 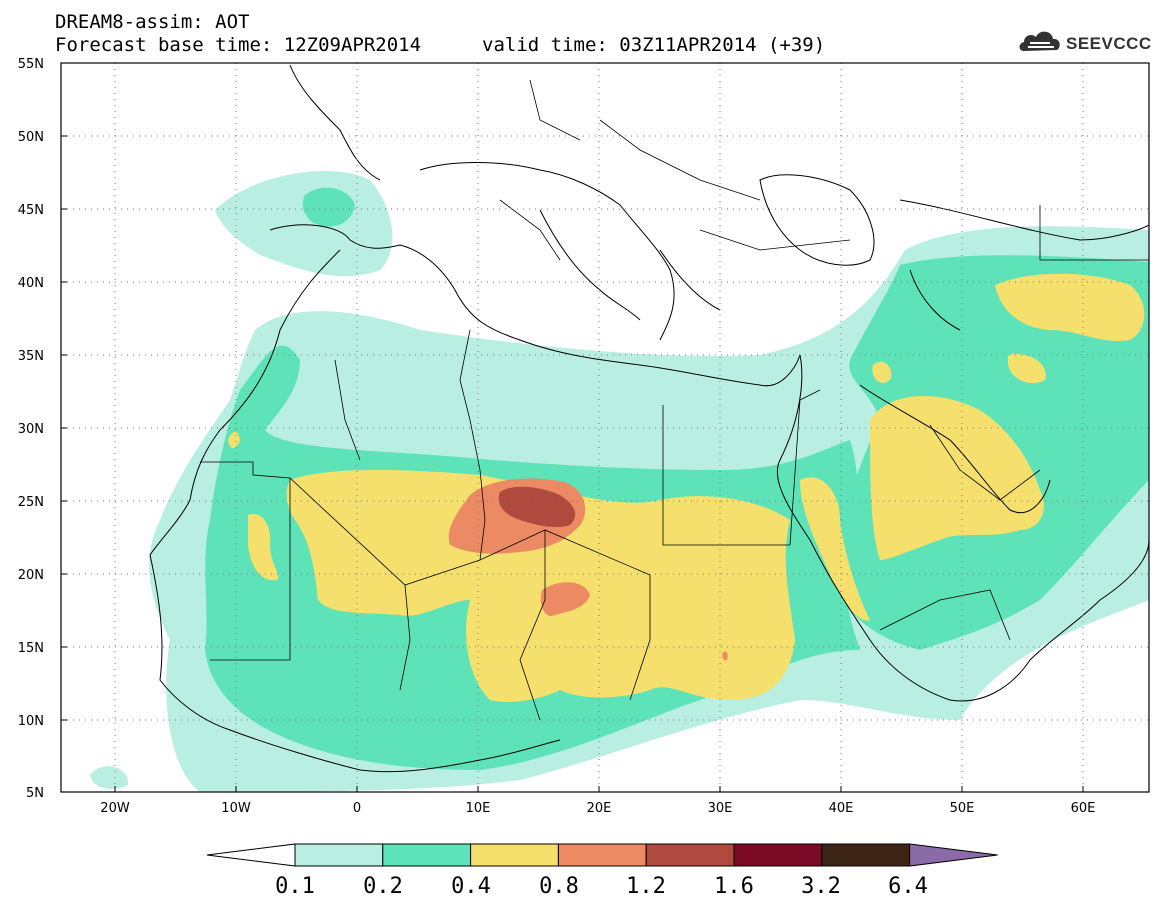 What do you see at coordinates (1109, 43) in the screenshot?
I see `logo-text: SEEVCCC` at bounding box center [1109, 43].